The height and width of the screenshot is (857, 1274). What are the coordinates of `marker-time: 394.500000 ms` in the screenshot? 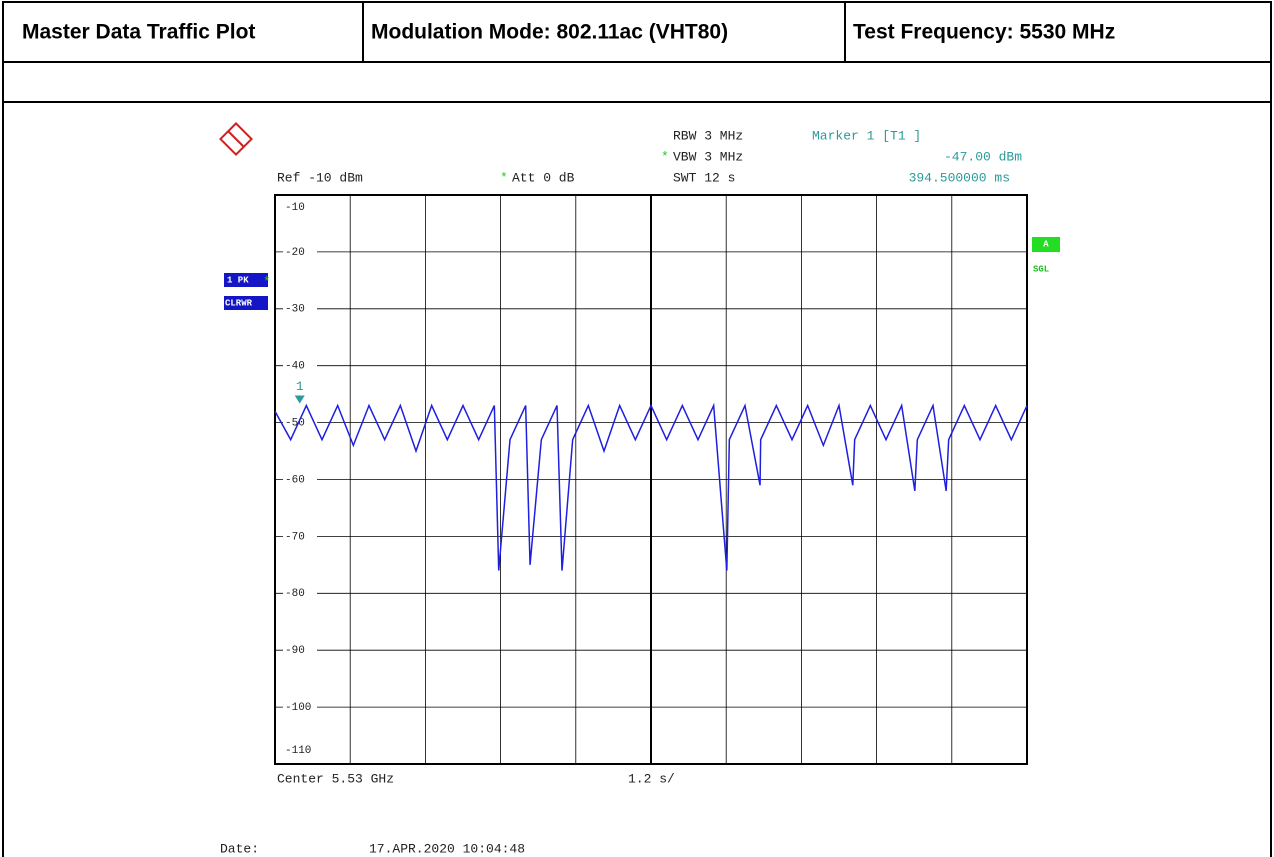 It's located at (959, 177).